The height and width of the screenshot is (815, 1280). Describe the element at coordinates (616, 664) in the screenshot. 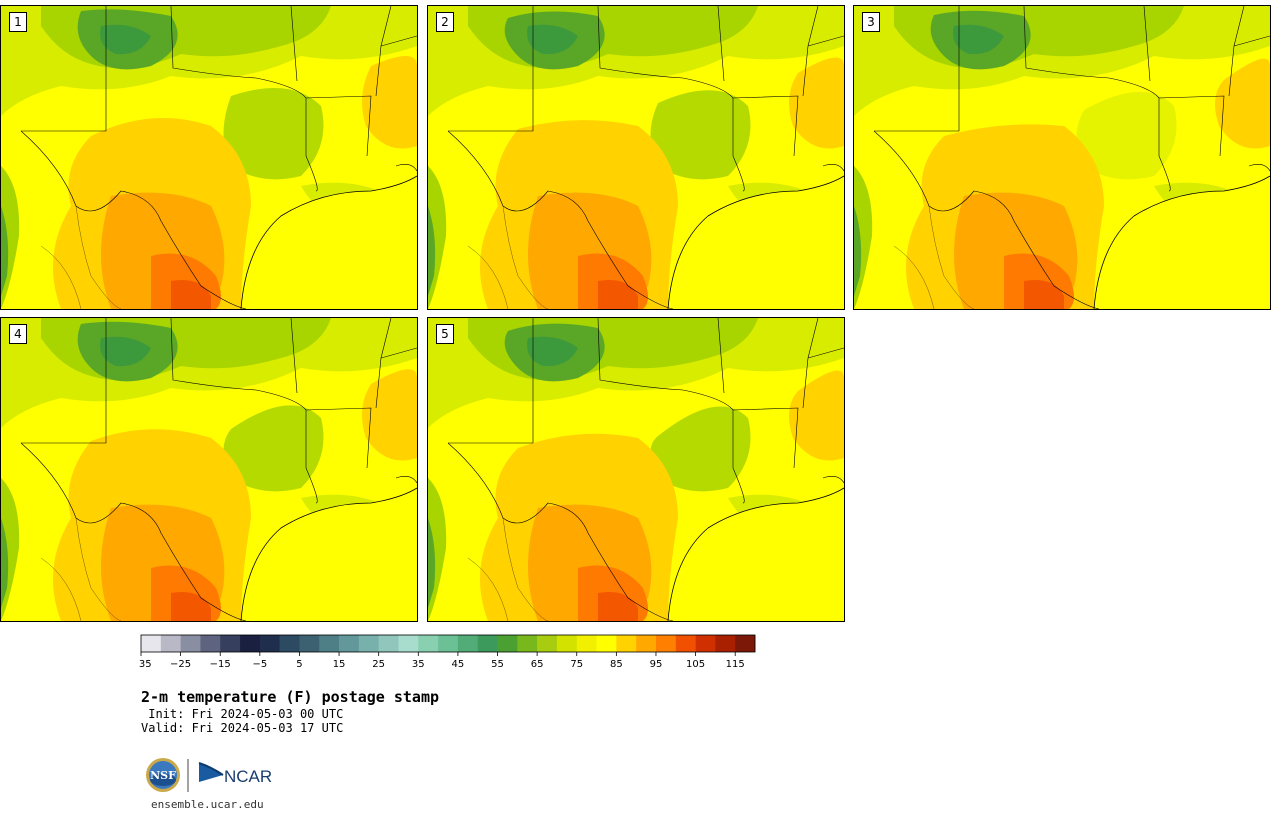

I see `colorbar-tick-label: 85` at that location.